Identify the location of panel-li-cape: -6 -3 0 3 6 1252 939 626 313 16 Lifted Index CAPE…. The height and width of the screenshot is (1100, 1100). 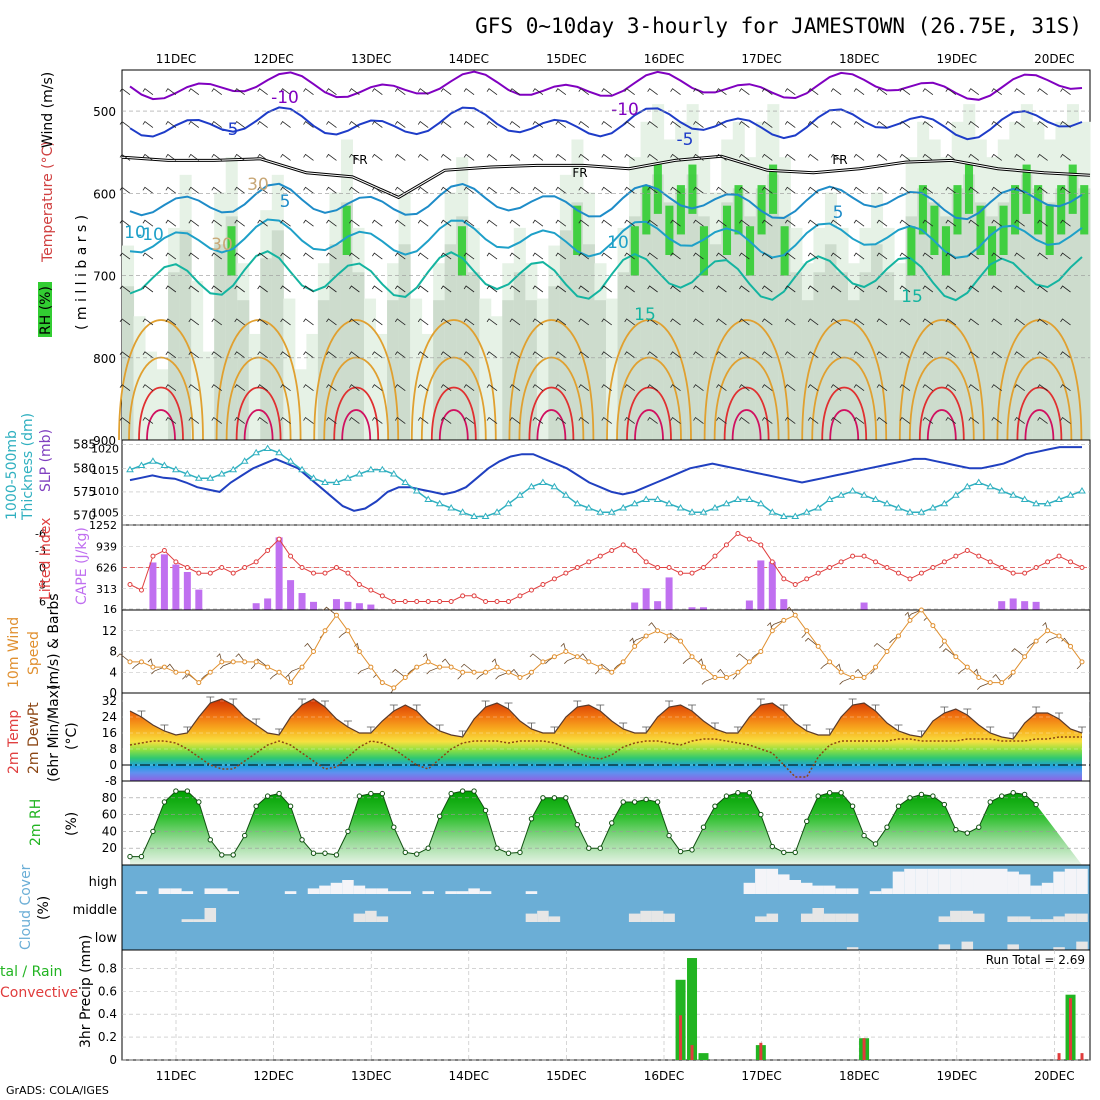
(563, 567).